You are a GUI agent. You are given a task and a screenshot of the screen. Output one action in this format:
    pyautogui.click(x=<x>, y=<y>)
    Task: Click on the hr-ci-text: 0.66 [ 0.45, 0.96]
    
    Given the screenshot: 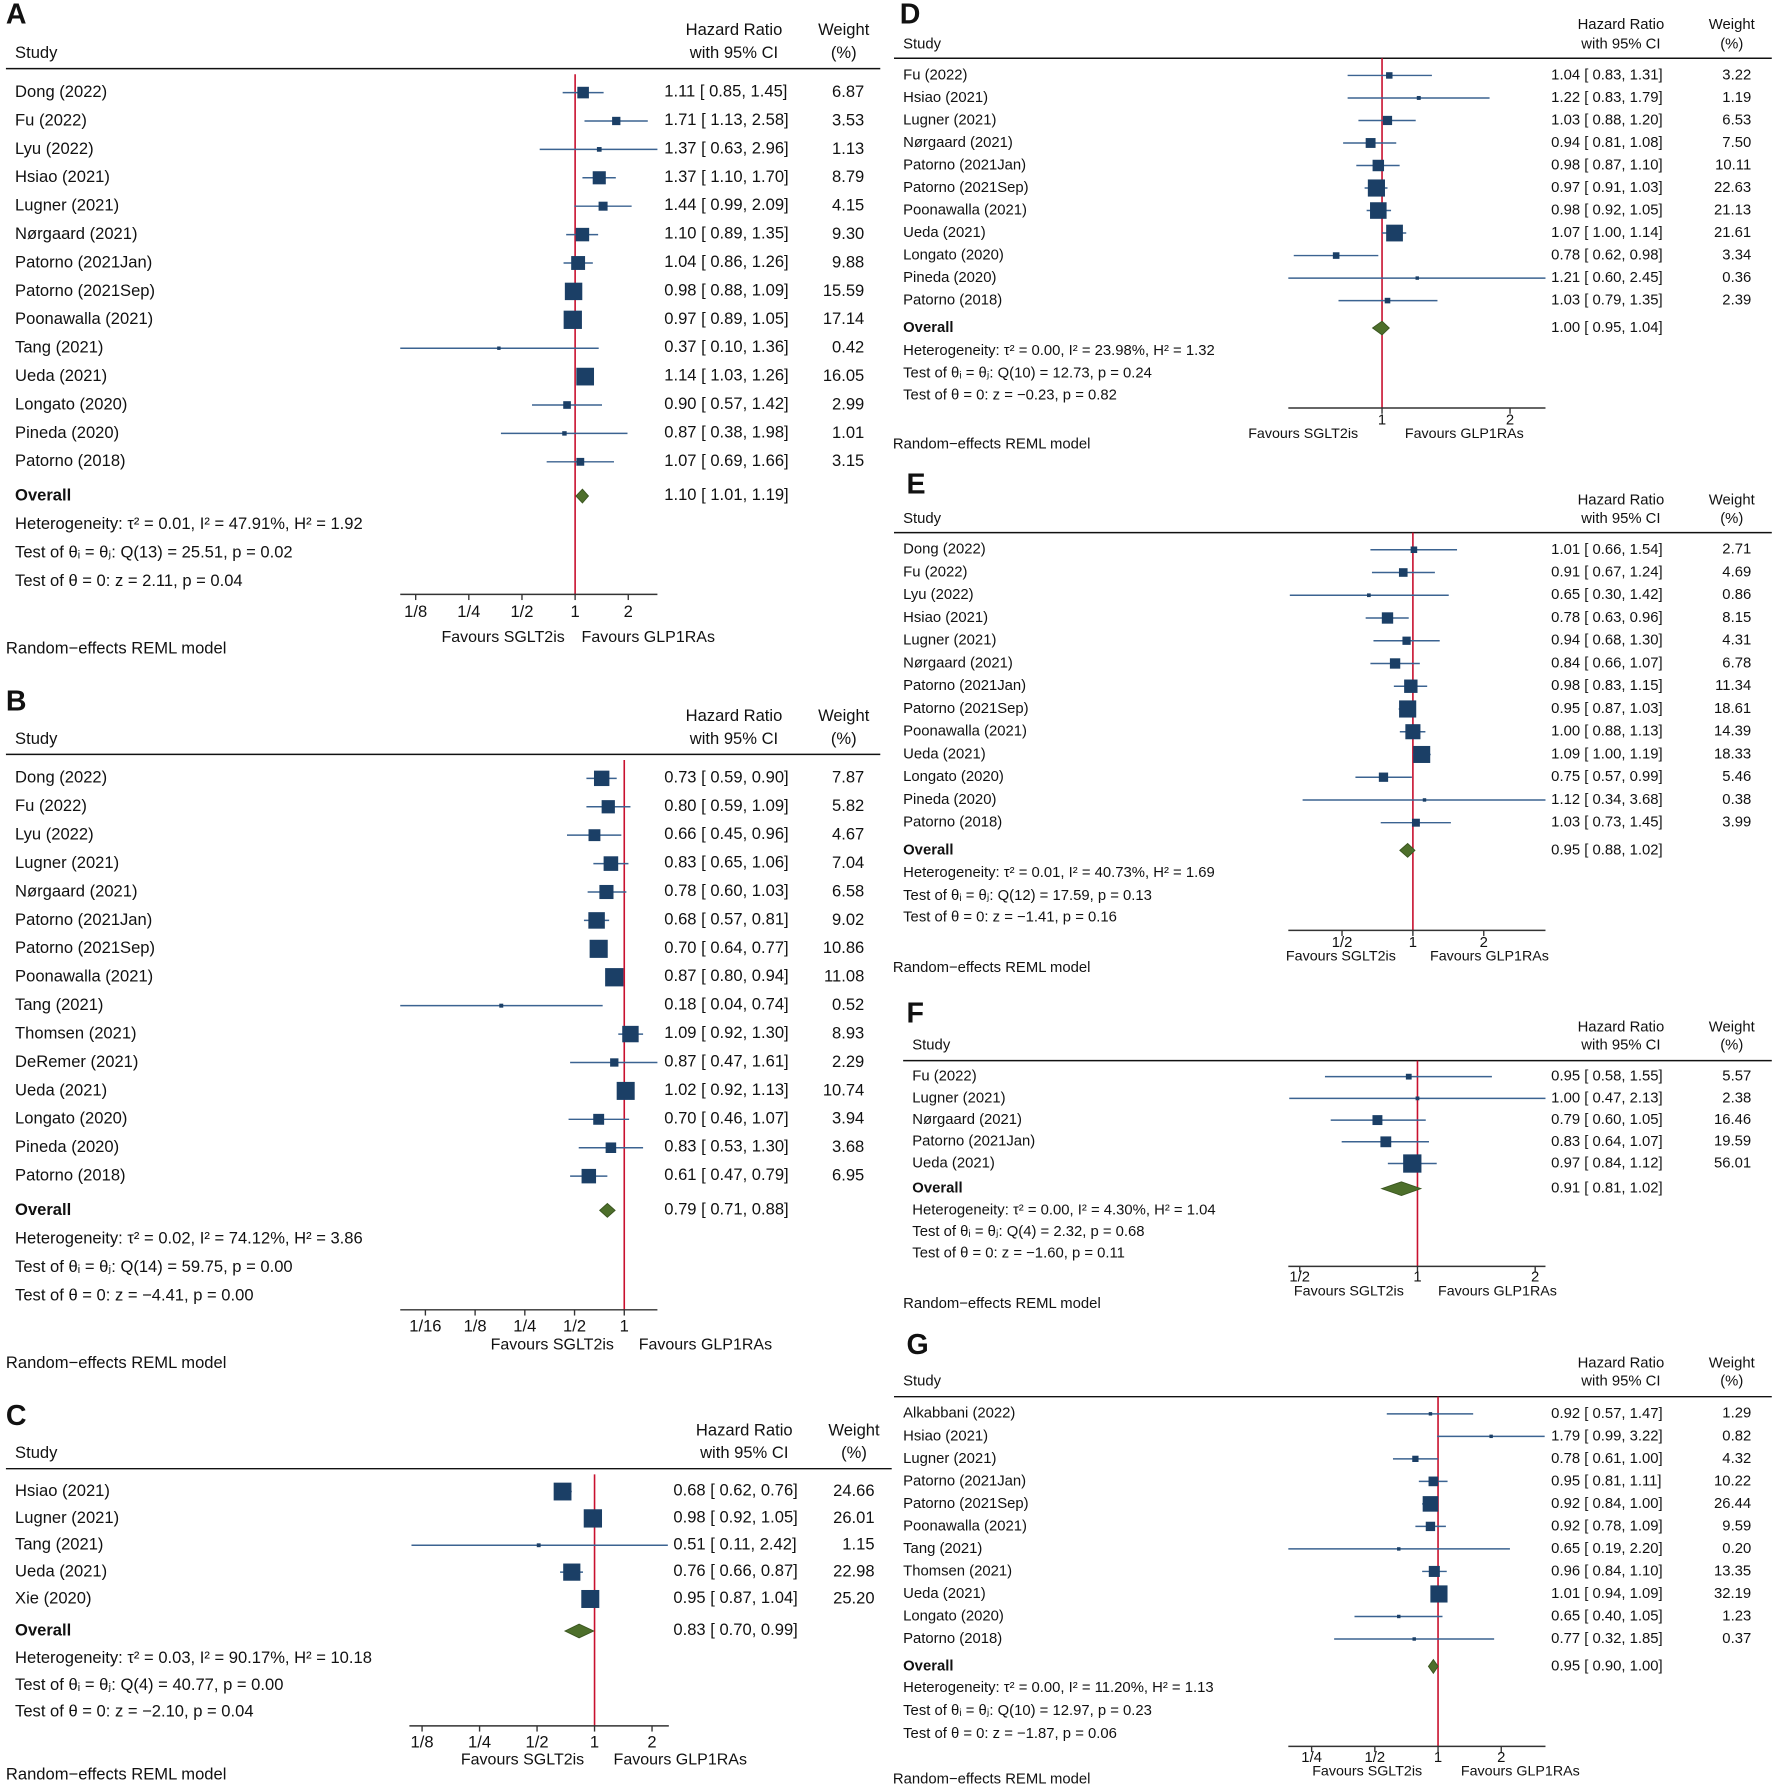 What is the action you would take?
    pyautogui.click(x=726, y=834)
    